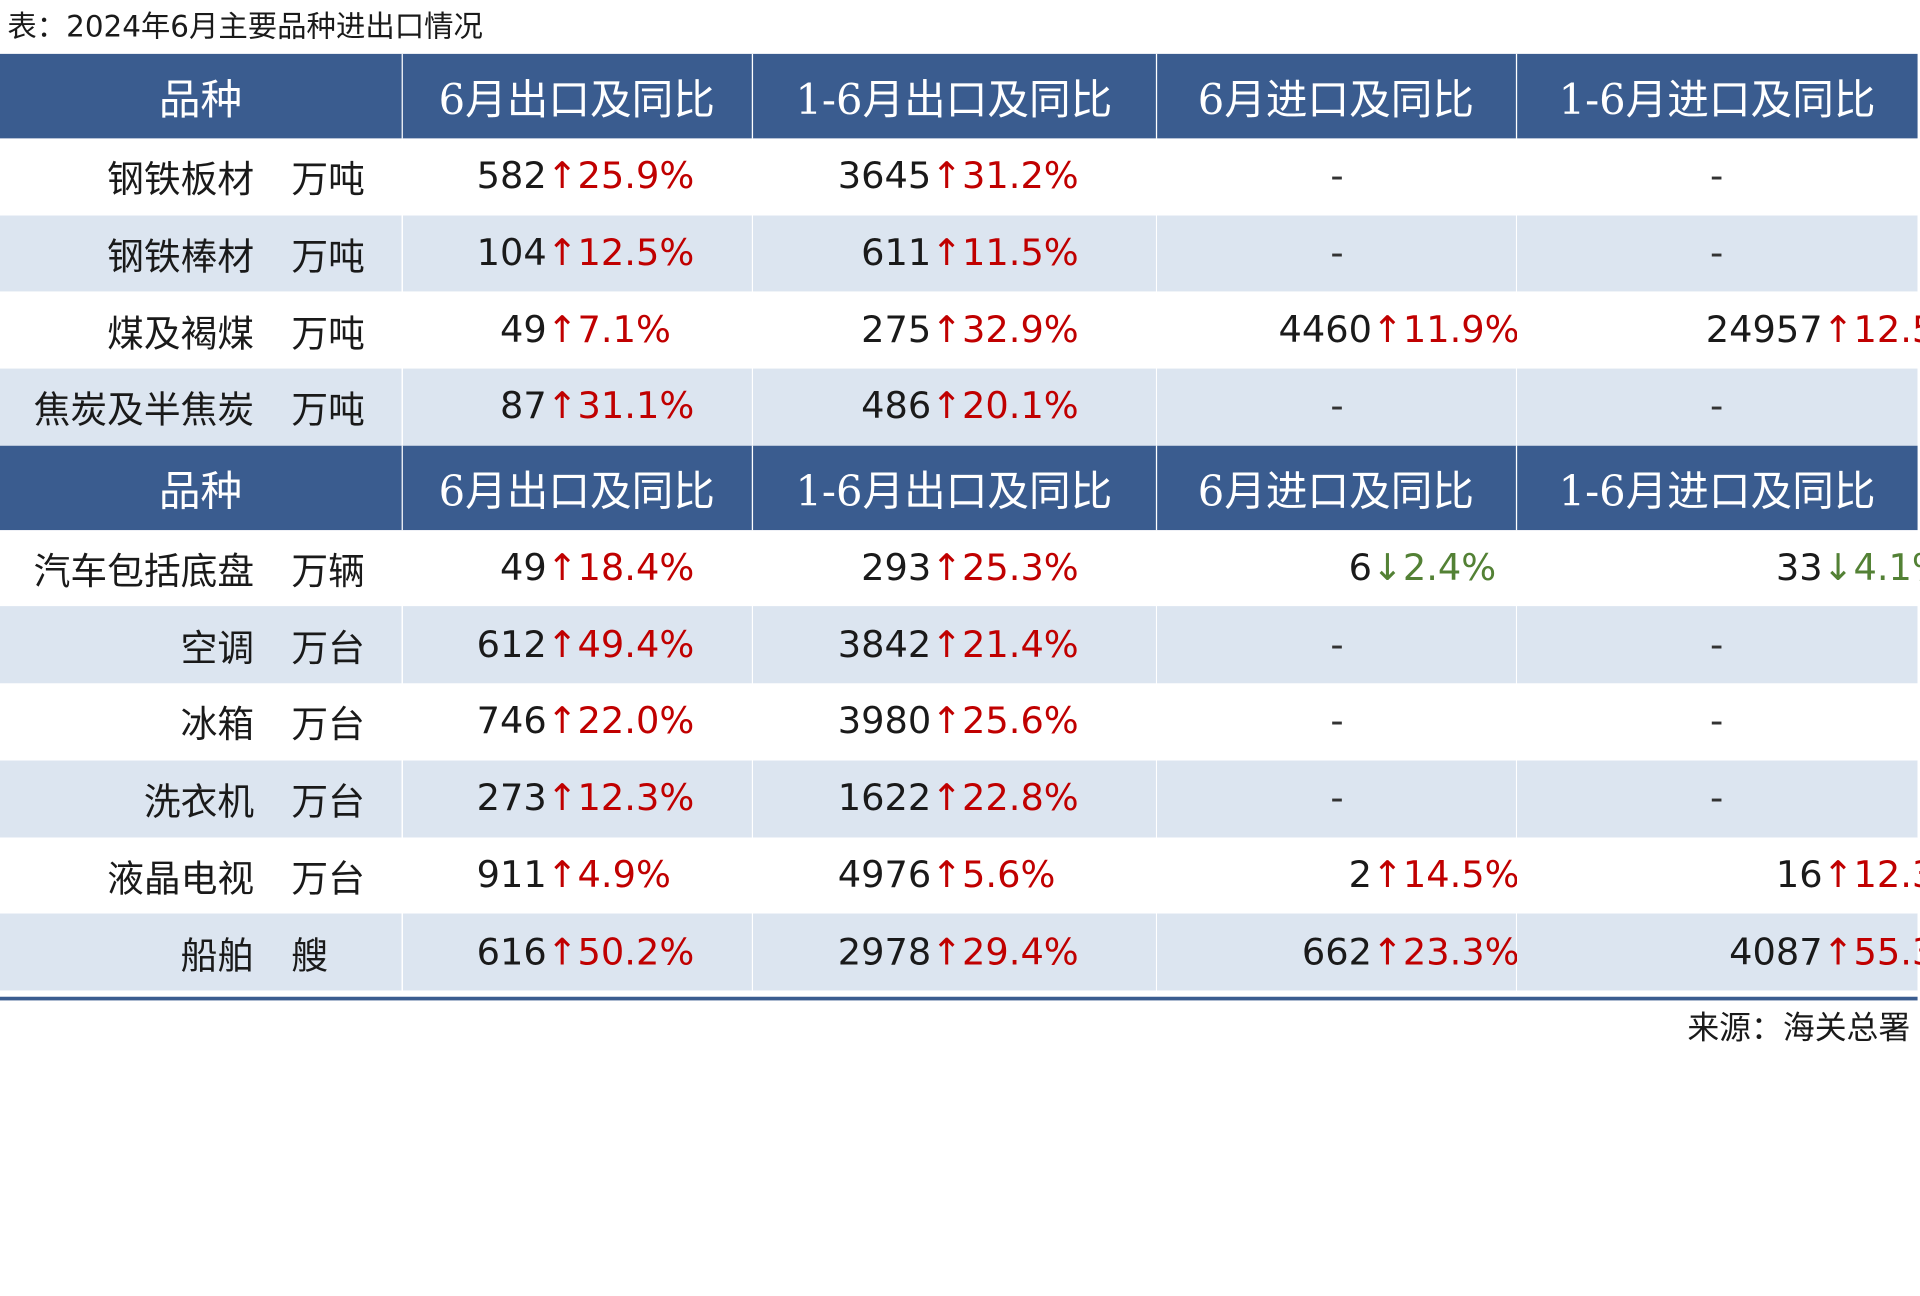 The height and width of the screenshot is (1296, 1920). I want to click on yoy-percent: 11.5%, so click(1020, 253).